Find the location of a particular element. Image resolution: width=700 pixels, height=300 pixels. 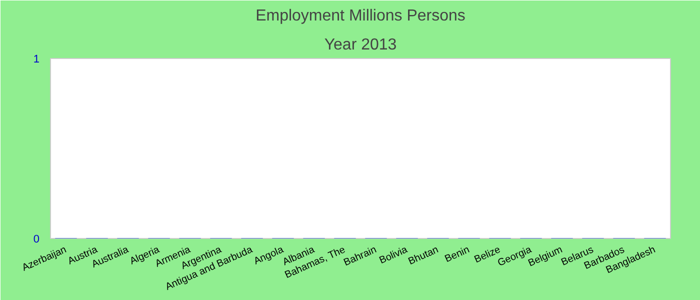

x-tick-label: Benin is located at coordinates (457, 254).